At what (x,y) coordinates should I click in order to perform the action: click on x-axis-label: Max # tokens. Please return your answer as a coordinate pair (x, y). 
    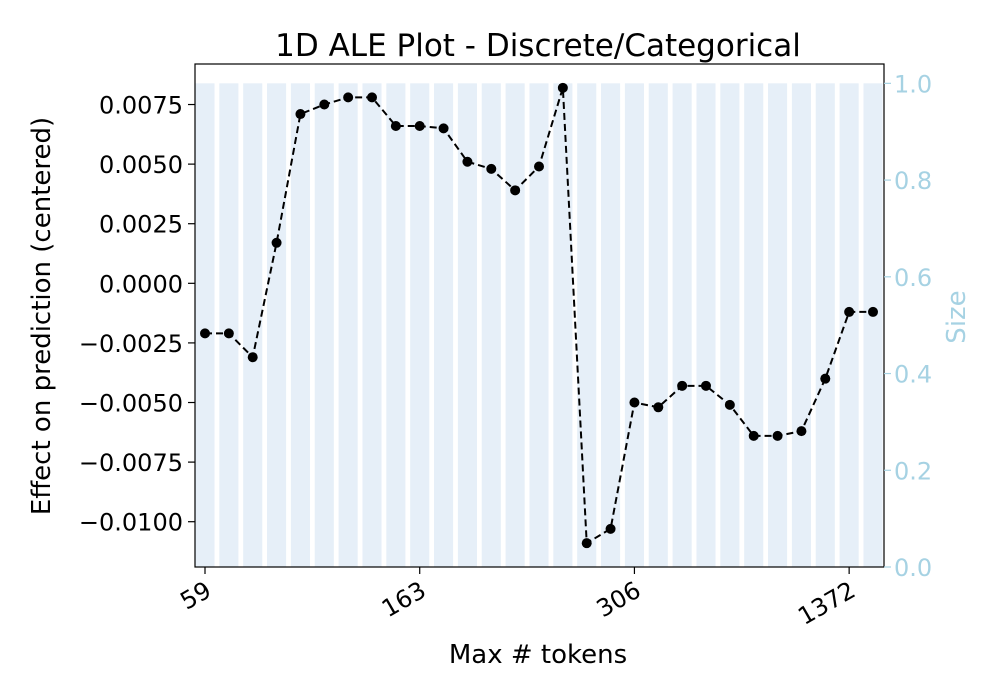
    Looking at the image, I should click on (538, 655).